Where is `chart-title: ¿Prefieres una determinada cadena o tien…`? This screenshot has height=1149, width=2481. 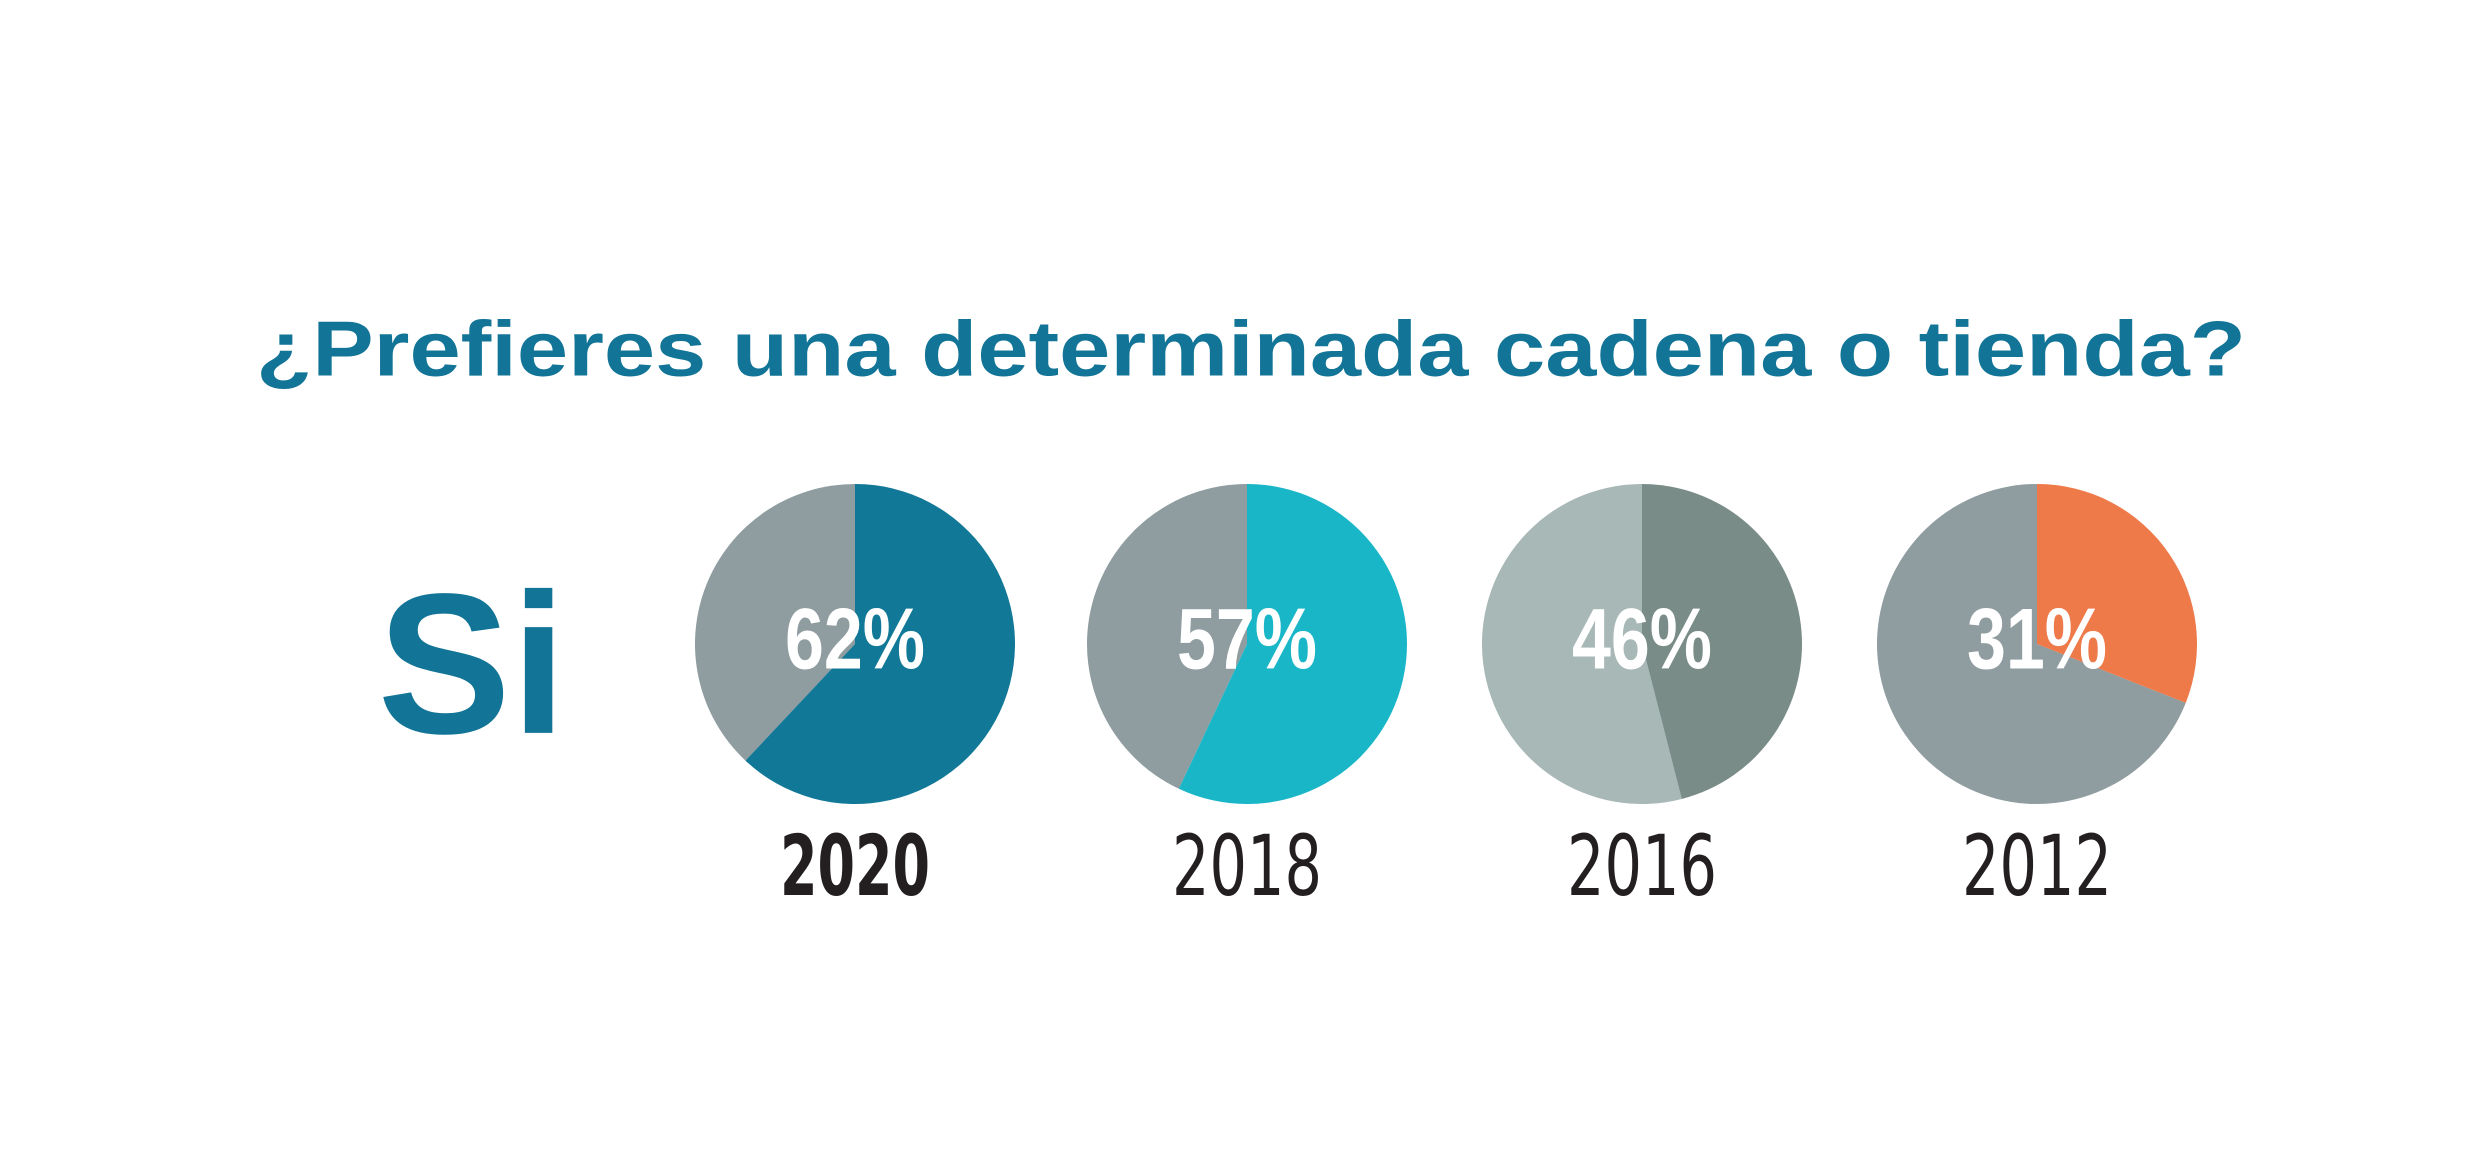 chart-title: ¿Prefieres una determinada cadena o tien… is located at coordinates (1251, 349).